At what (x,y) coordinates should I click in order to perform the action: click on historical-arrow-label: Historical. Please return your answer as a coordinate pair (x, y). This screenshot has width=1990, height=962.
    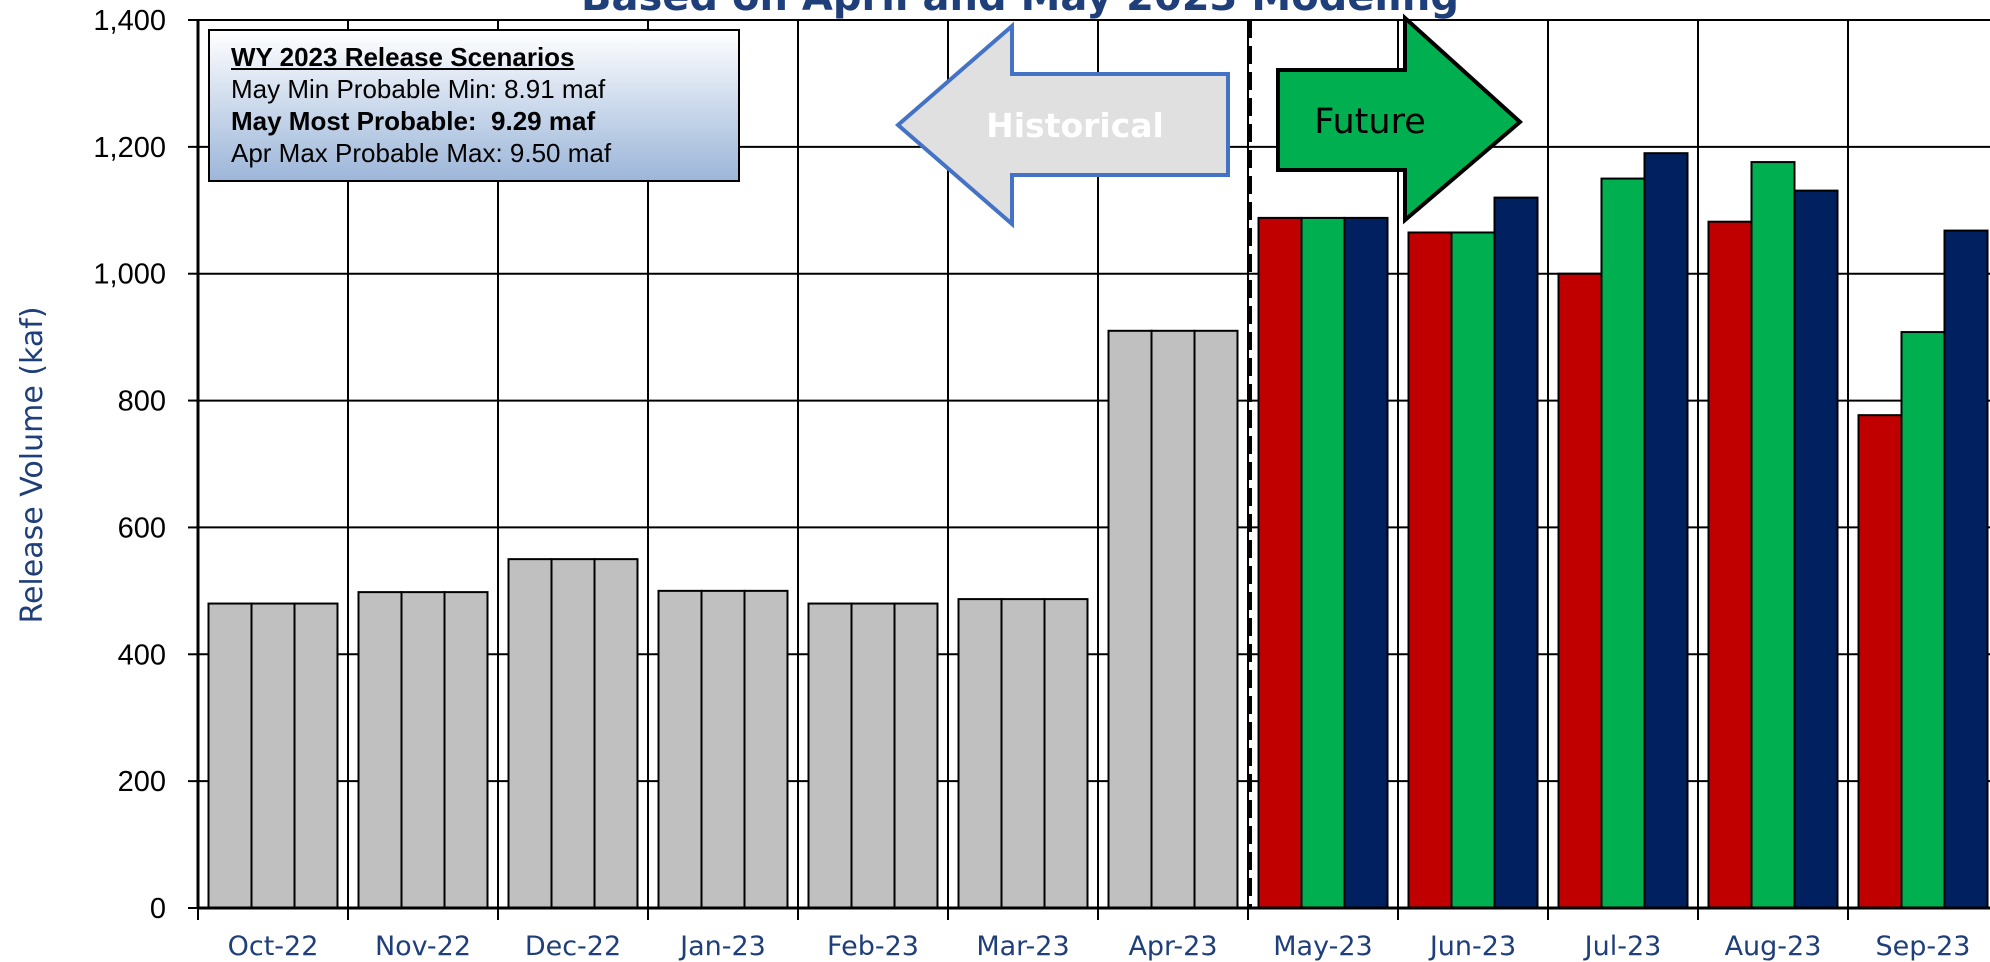
    Looking at the image, I should click on (1075, 125).